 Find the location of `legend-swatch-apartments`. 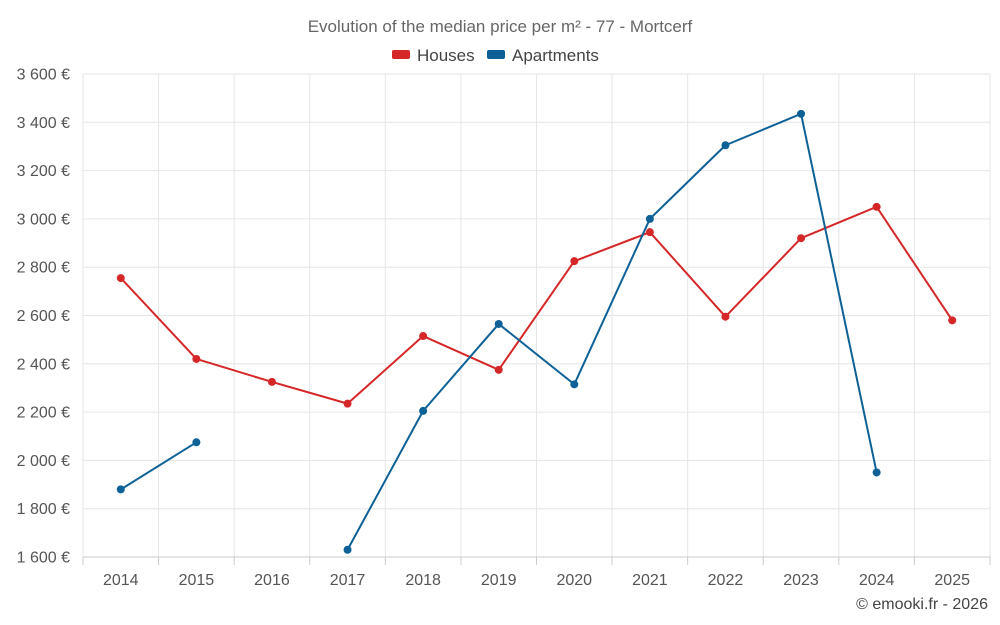

legend-swatch-apartments is located at coordinates (496, 54).